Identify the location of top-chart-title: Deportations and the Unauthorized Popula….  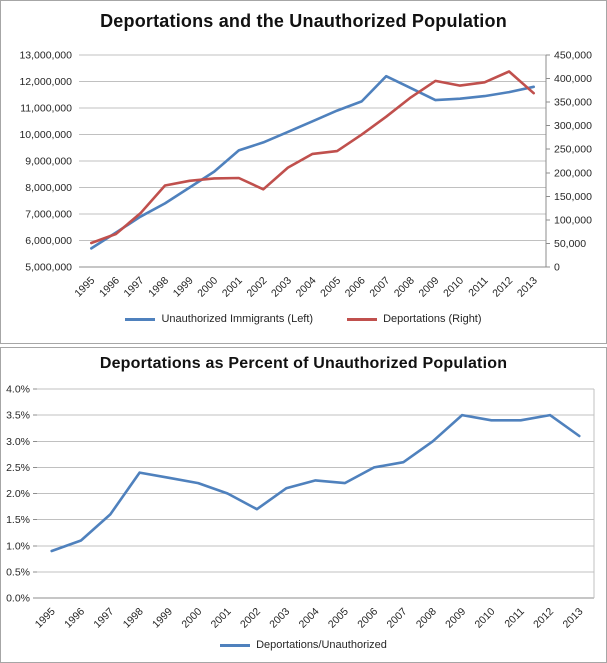
(303, 21).